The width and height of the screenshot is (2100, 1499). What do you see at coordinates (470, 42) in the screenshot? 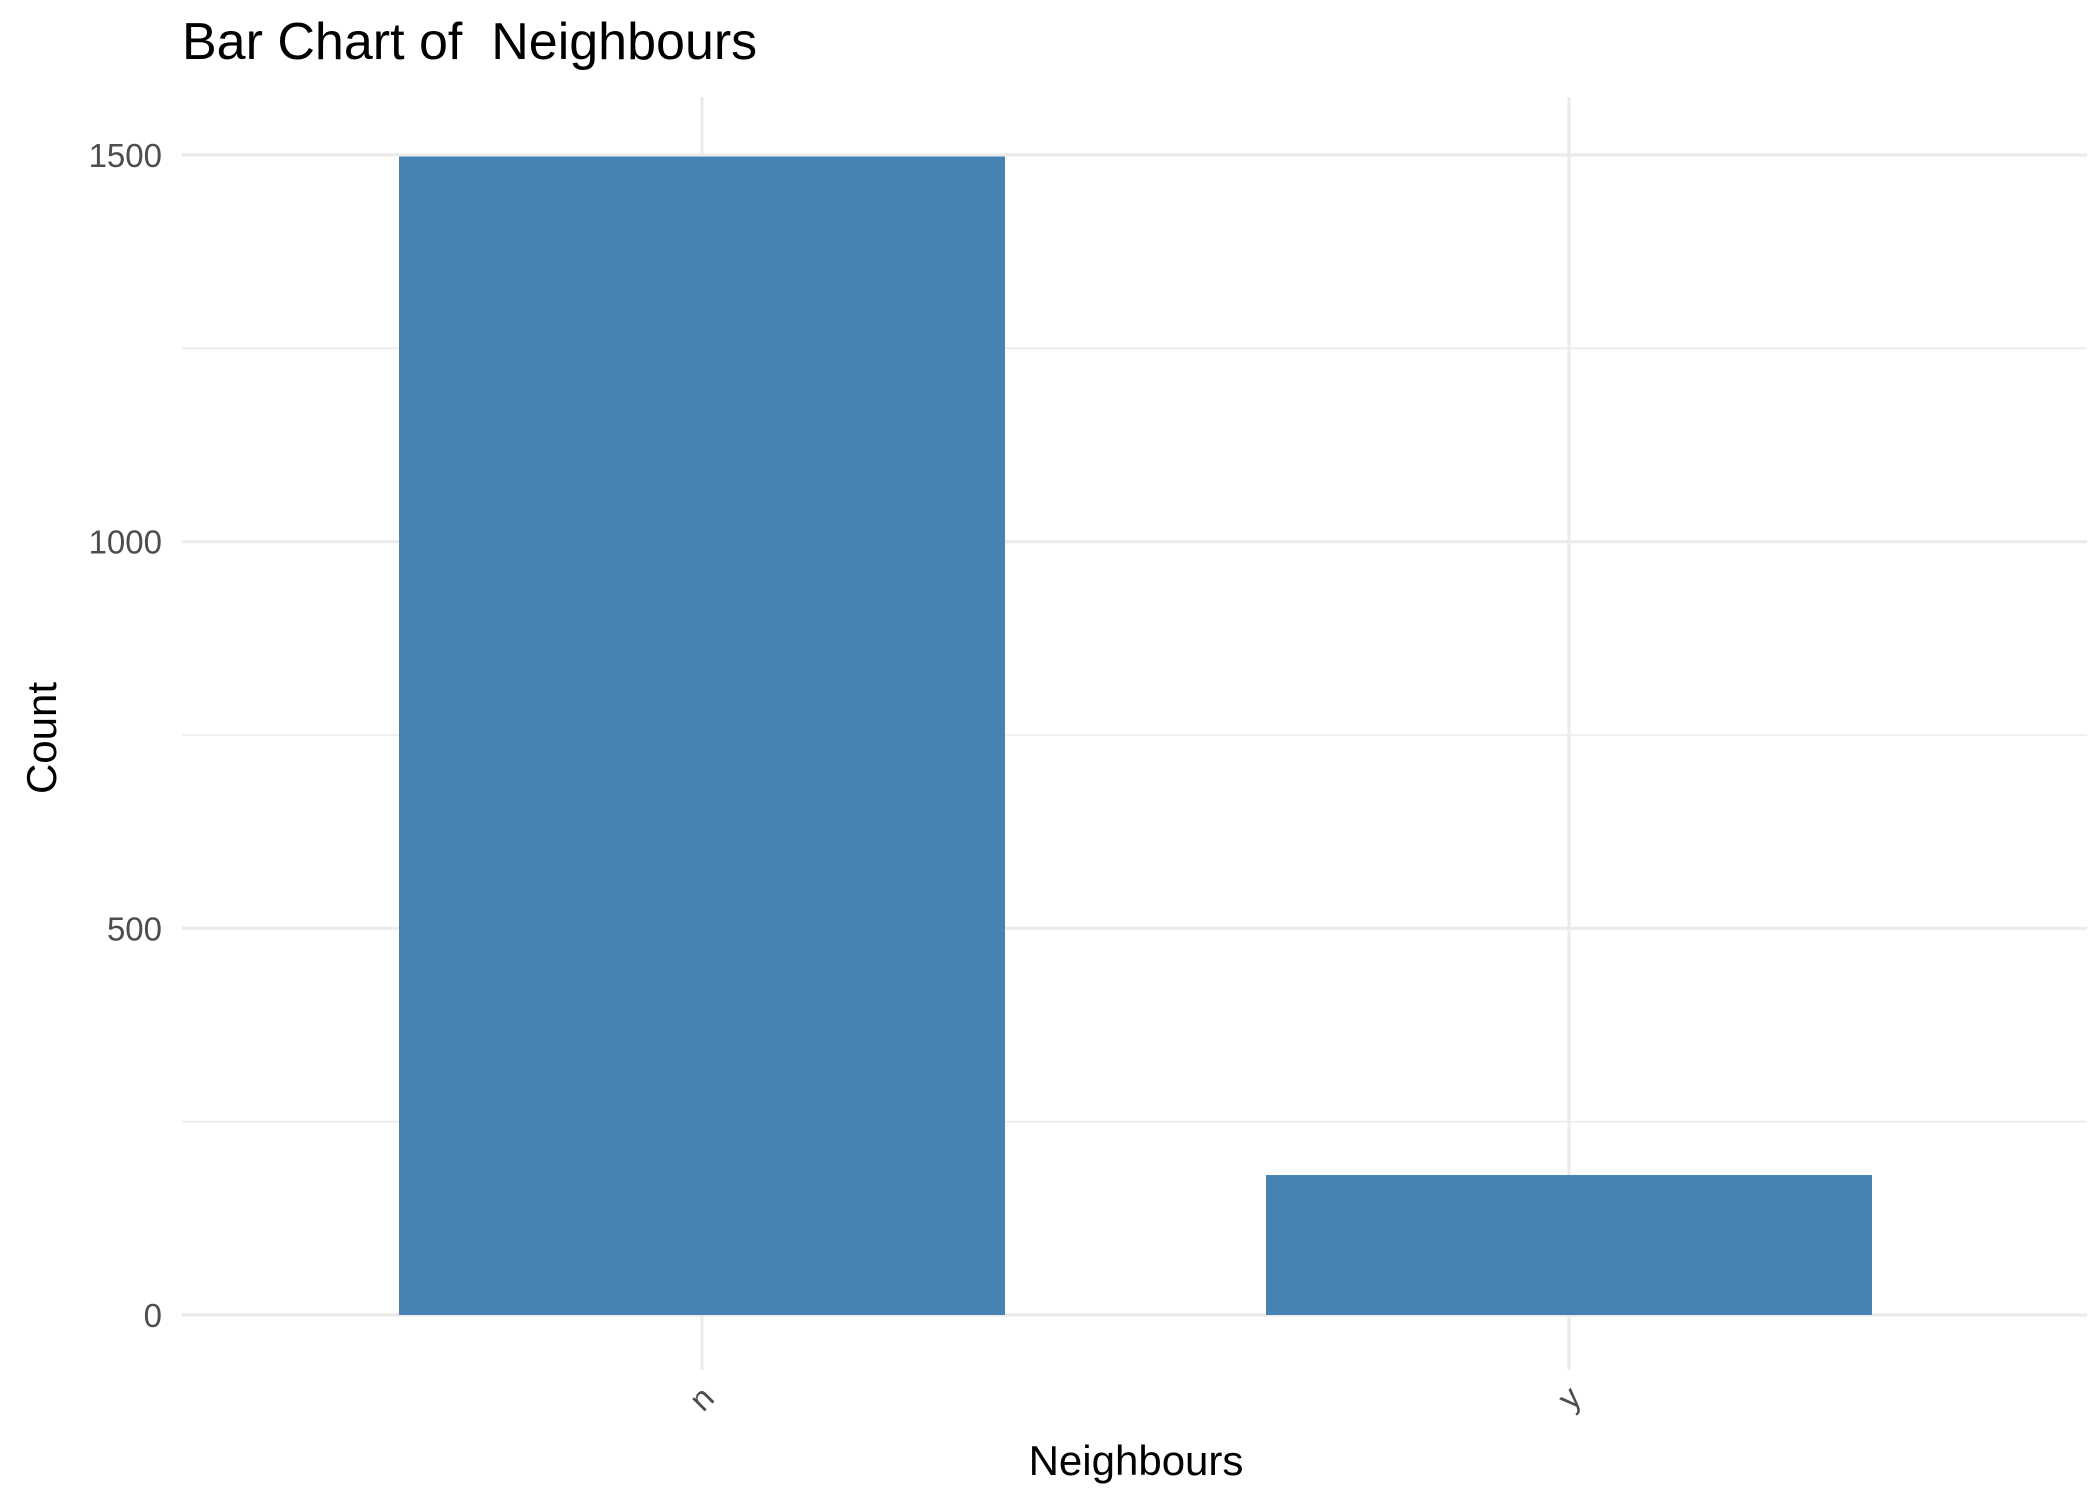
I see `chart-title: Bar Chart of Neighbours` at bounding box center [470, 42].